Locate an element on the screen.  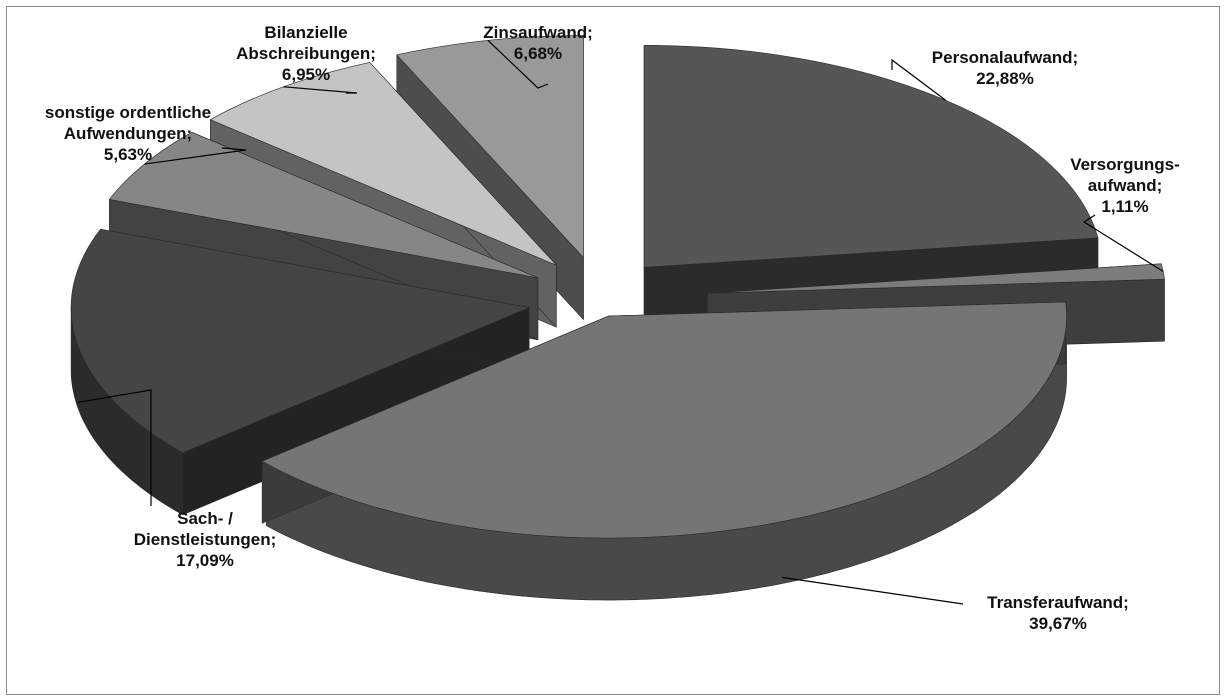
data-label-0: Personalaufwand; 22,88% is located at coordinates (1005, 68).